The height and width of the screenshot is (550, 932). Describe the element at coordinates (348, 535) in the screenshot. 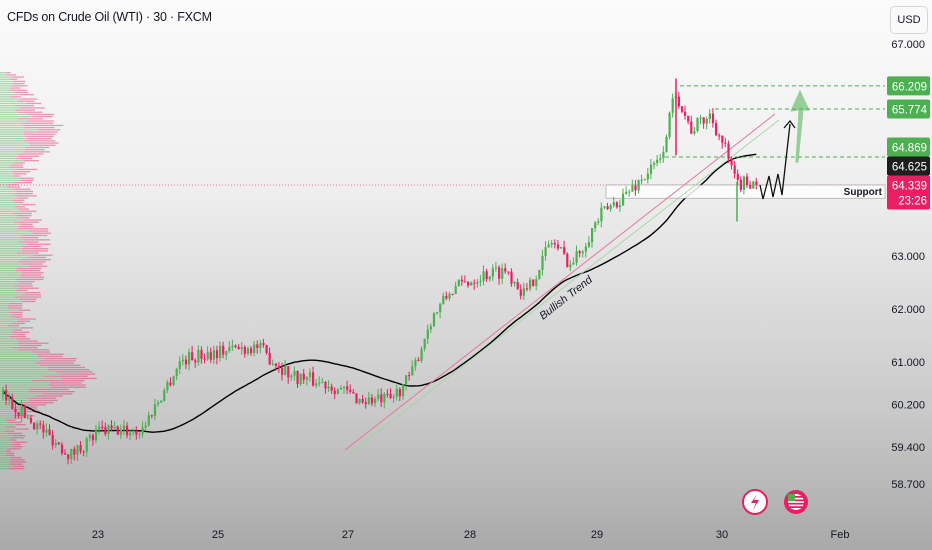

I see `time-axis-label: 27` at that location.